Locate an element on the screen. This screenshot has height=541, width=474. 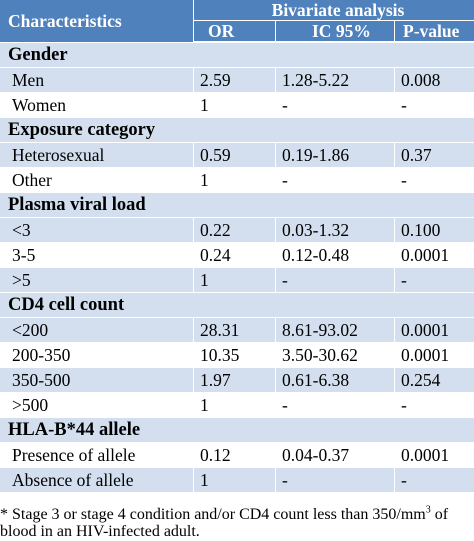
table-row: Men 2.59 1.28-5.22 0.008 is located at coordinates (237, 80).